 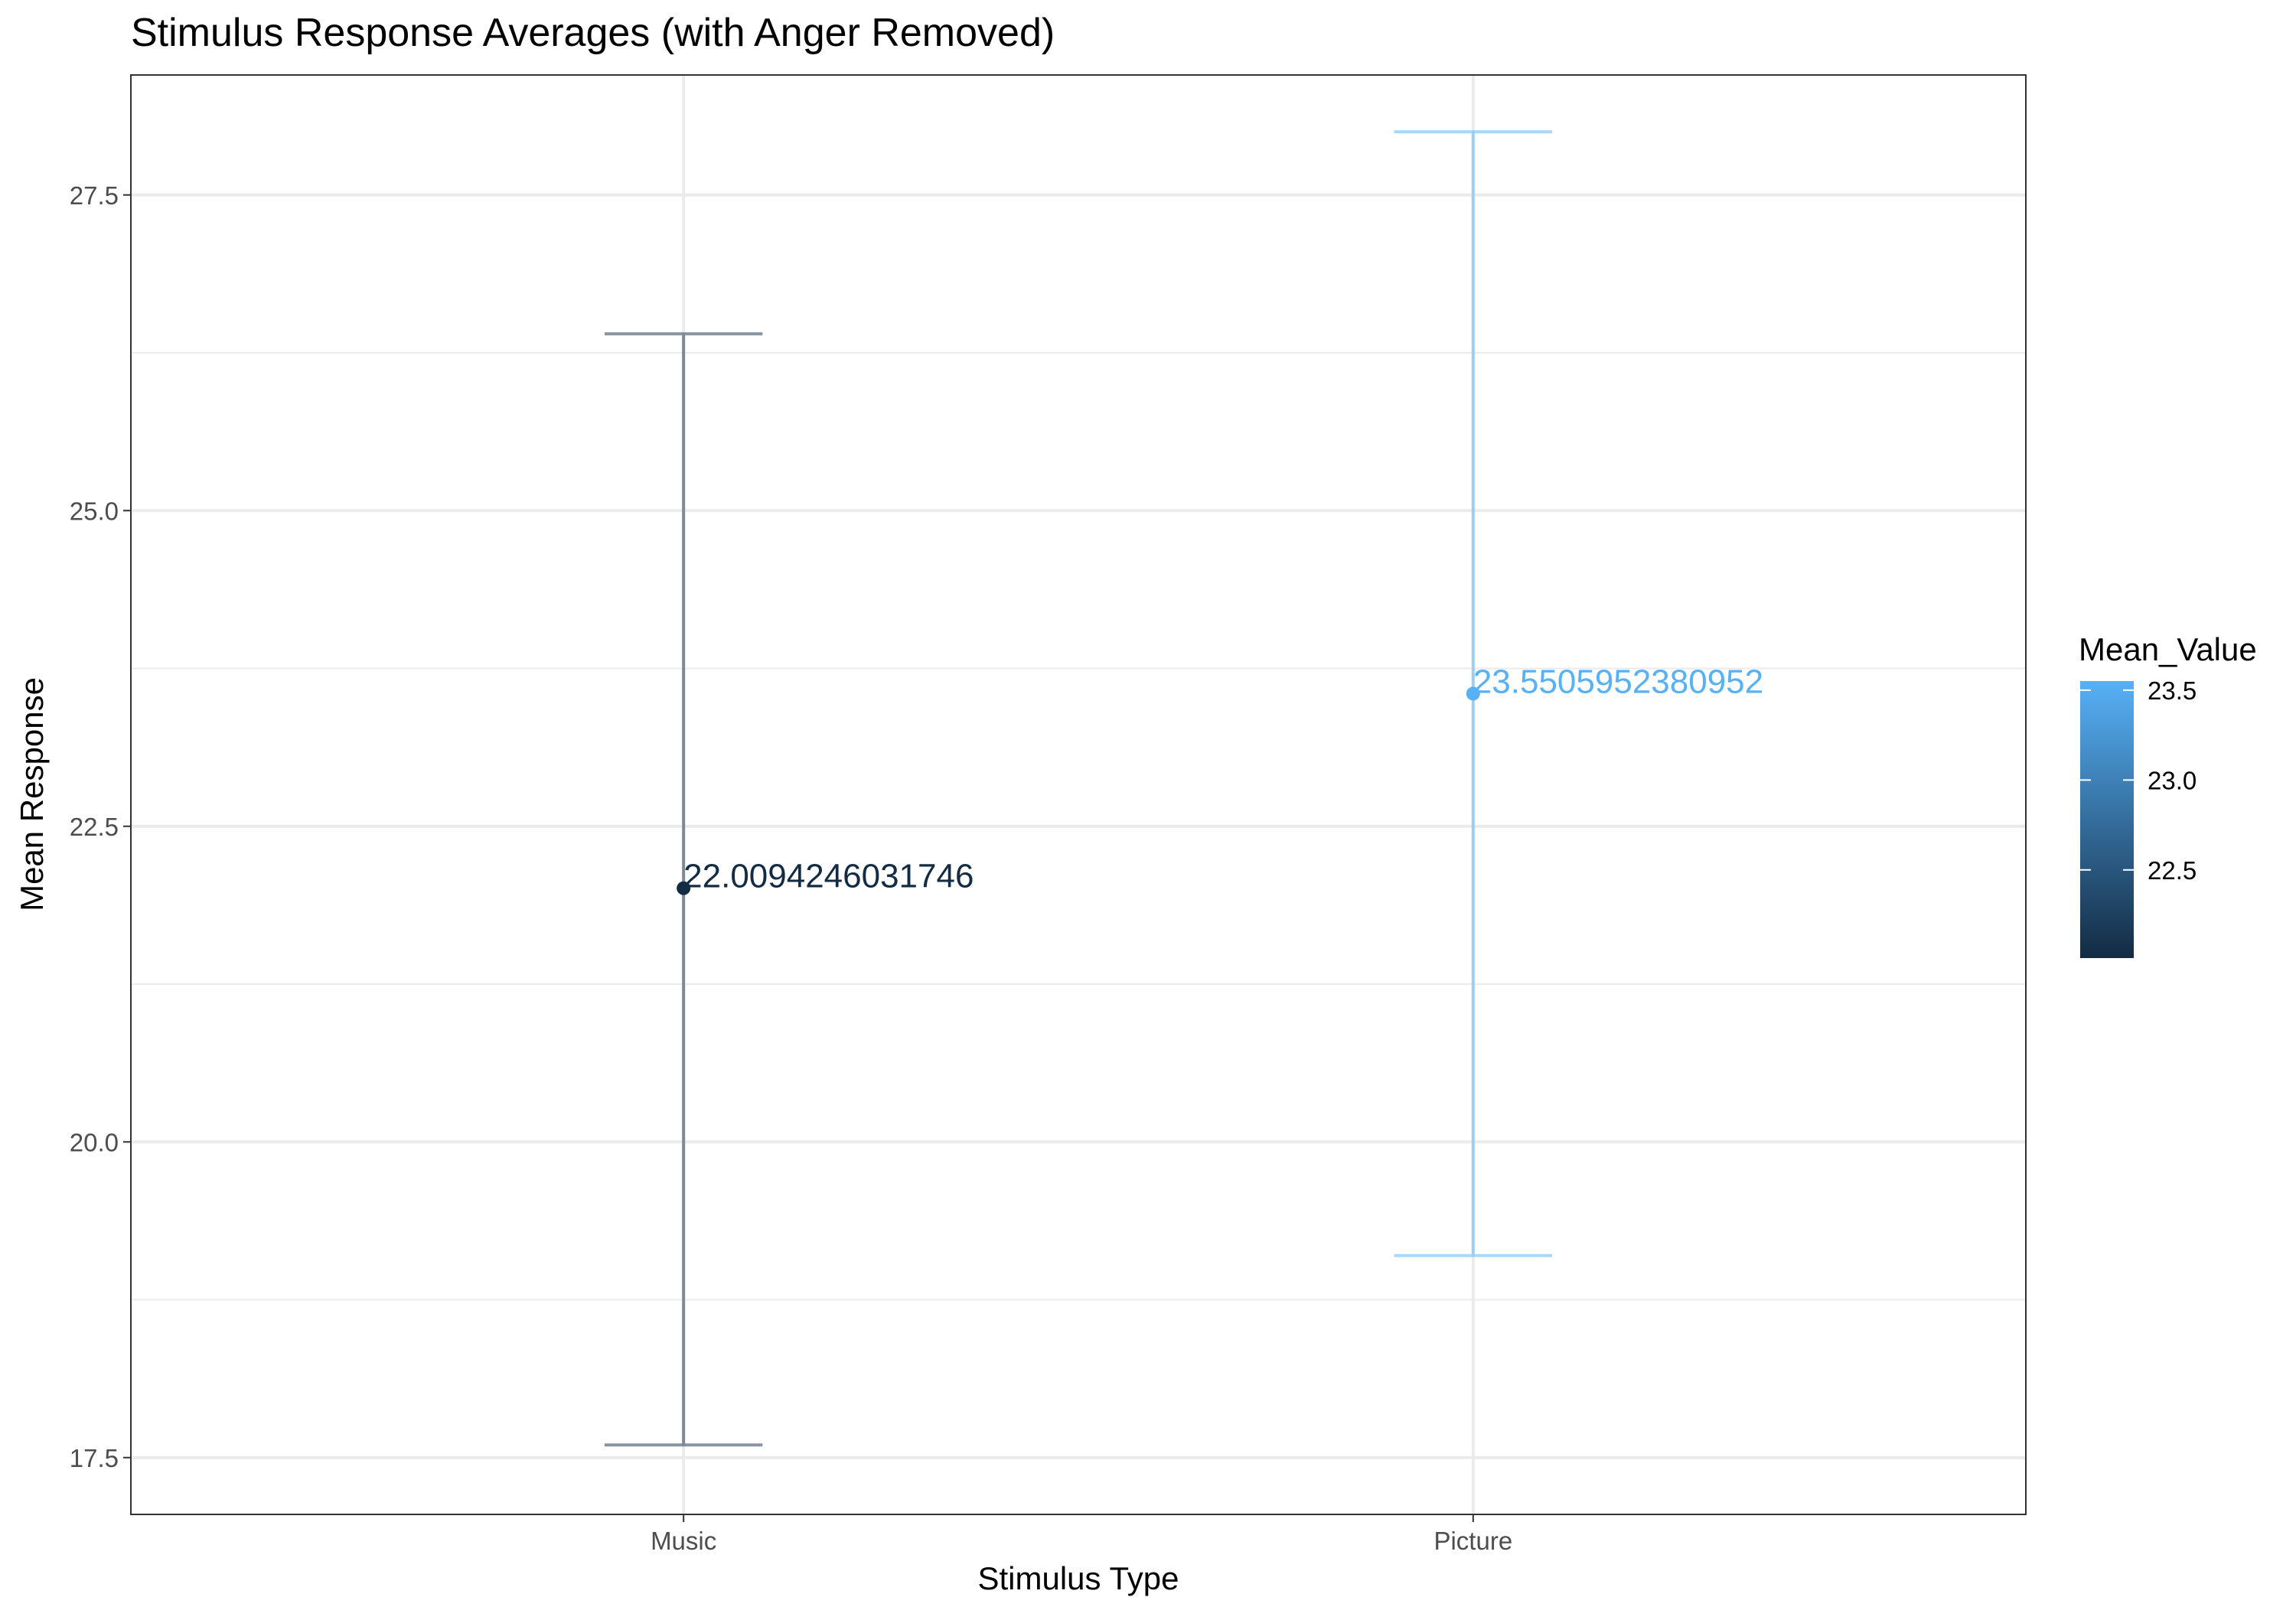 What do you see at coordinates (828, 876) in the screenshot?
I see `data-label: 22.0094246031746` at bounding box center [828, 876].